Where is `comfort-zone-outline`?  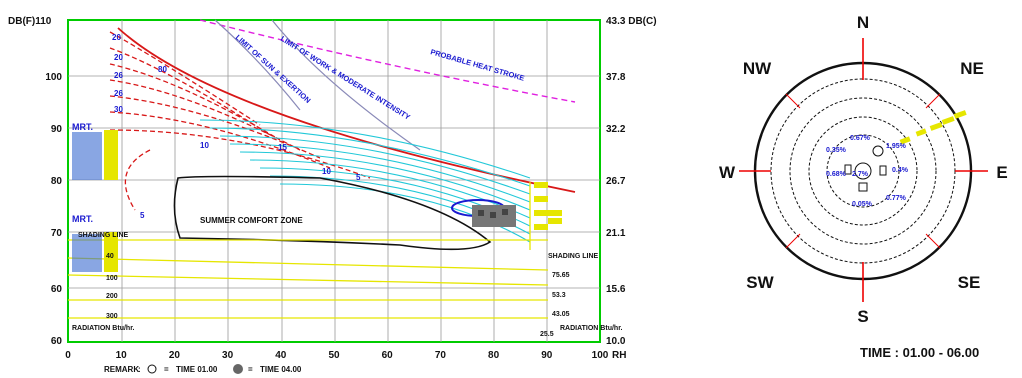 comfort-zone-outline is located at coordinates (332, 213).